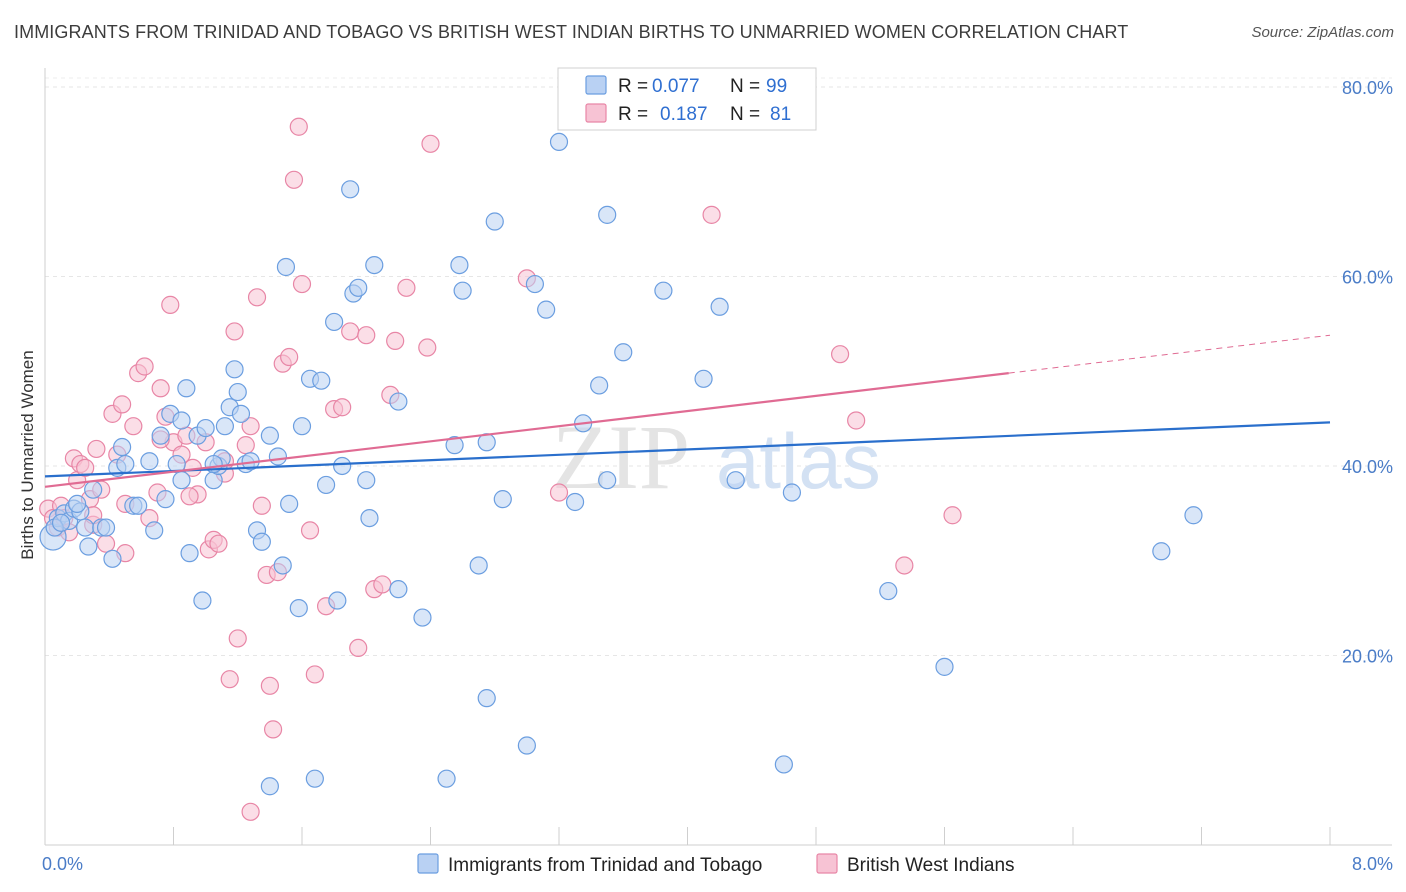 Image resolution: width=1406 pixels, height=892 pixels. I want to click on y-tick-labels: 20.0% 40.0% 60.0% 80.0%, so click(1367, 372).